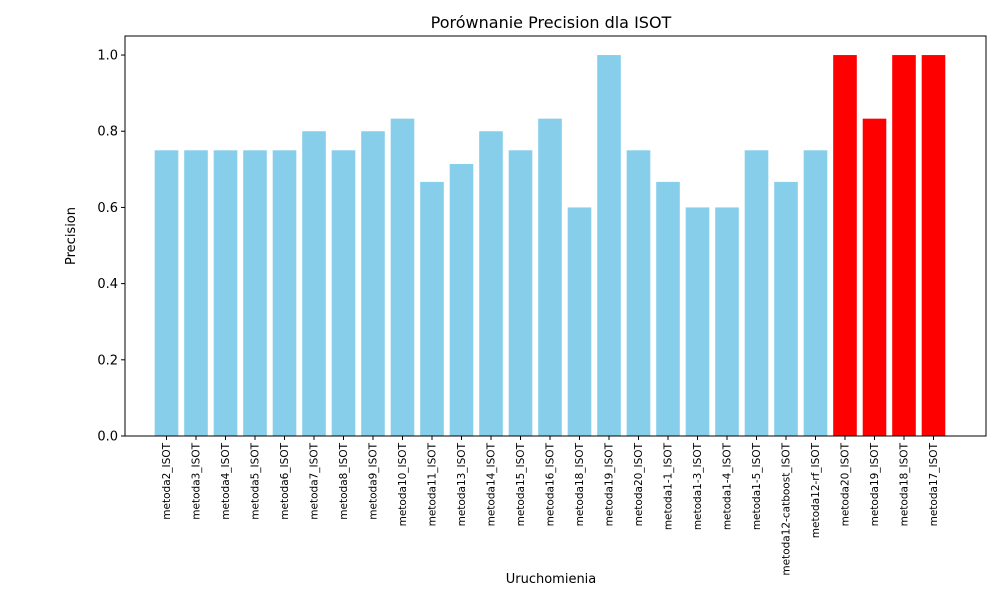 The image size is (1000, 600). Describe the element at coordinates (107, 132) in the screenshot. I see `y-tick-label: 0.8` at that location.